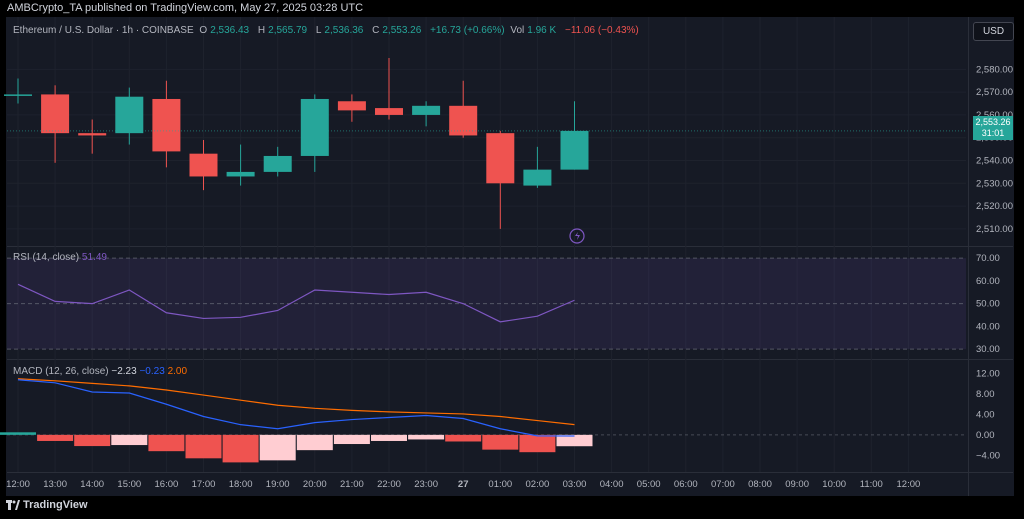 This screenshot has height=519, width=1024. I want to click on macd-line-value: −0.23, so click(152, 371).